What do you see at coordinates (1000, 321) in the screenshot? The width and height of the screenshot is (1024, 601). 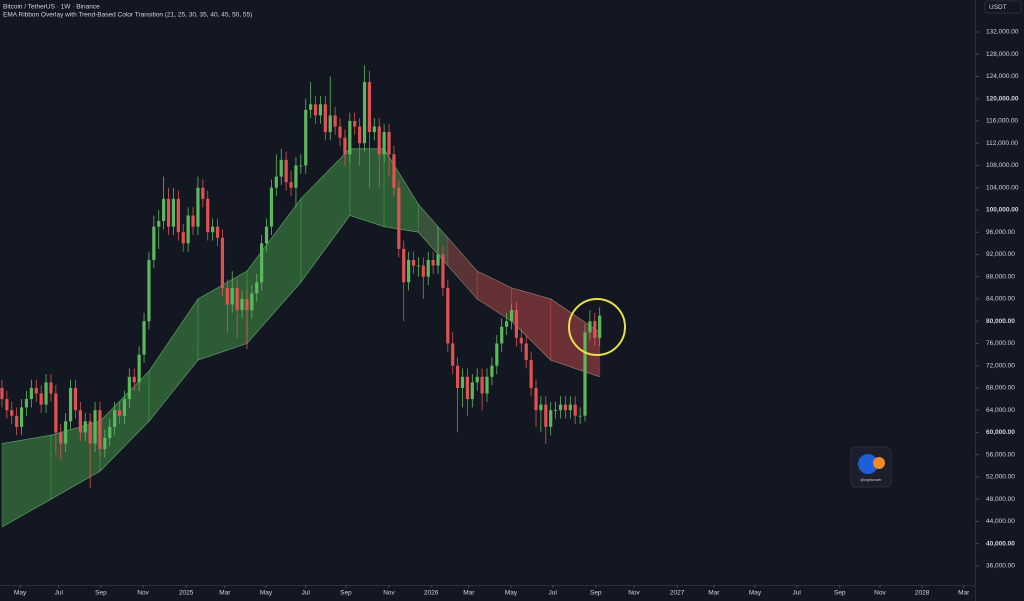 I see `y-tick-label: 80,000.00` at bounding box center [1000, 321].